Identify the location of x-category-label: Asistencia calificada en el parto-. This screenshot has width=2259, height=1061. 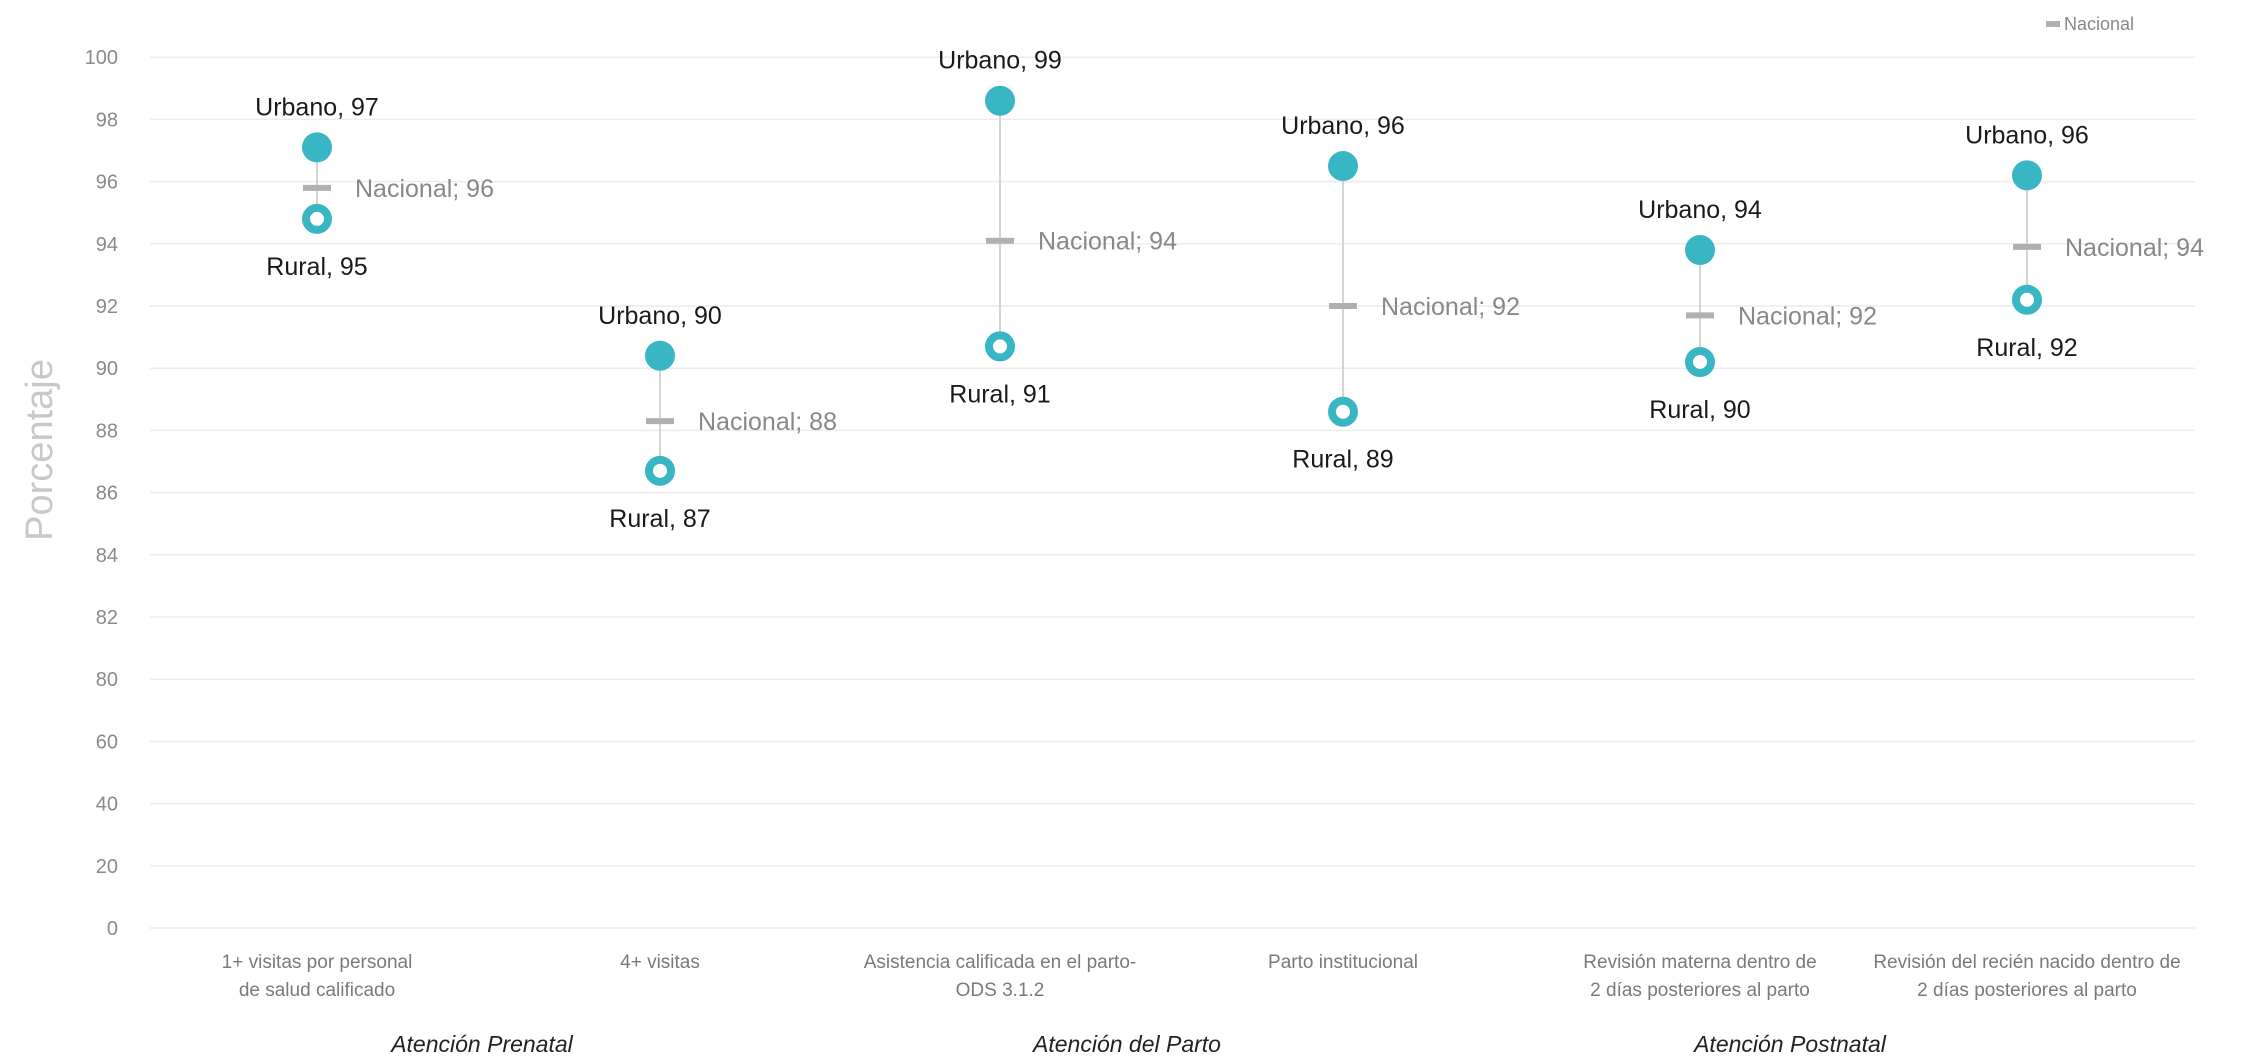
(1000, 962).